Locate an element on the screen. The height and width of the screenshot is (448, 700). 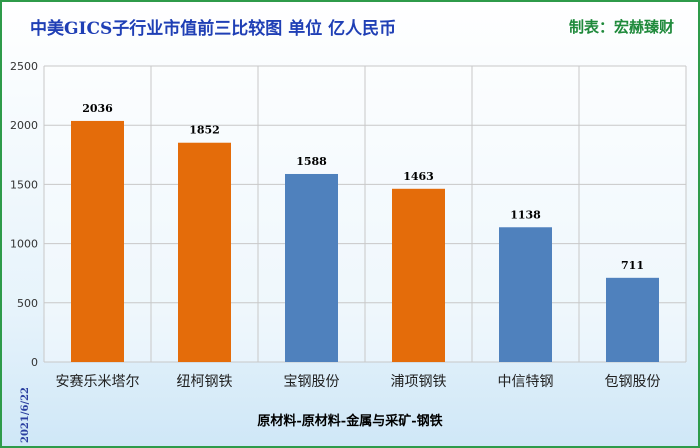
x-axis-categories: 安赛乐米塔尔 纽柯钢铁 宝钢股份 浦项钢铁 中信特钢 包钢股份 is located at coordinates (358, 382).